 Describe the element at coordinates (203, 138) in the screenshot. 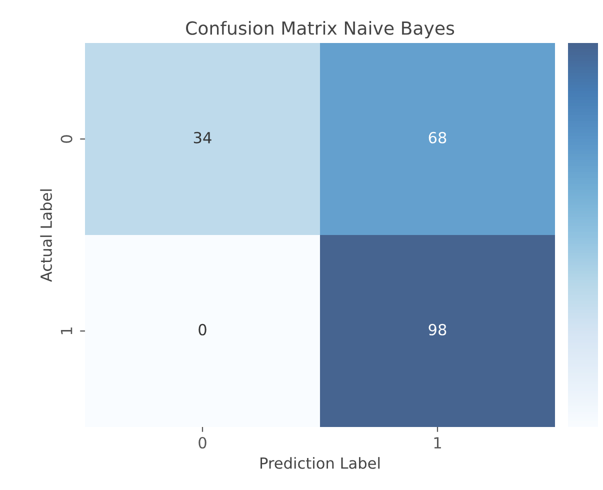

I see `data-label: 34` at that location.